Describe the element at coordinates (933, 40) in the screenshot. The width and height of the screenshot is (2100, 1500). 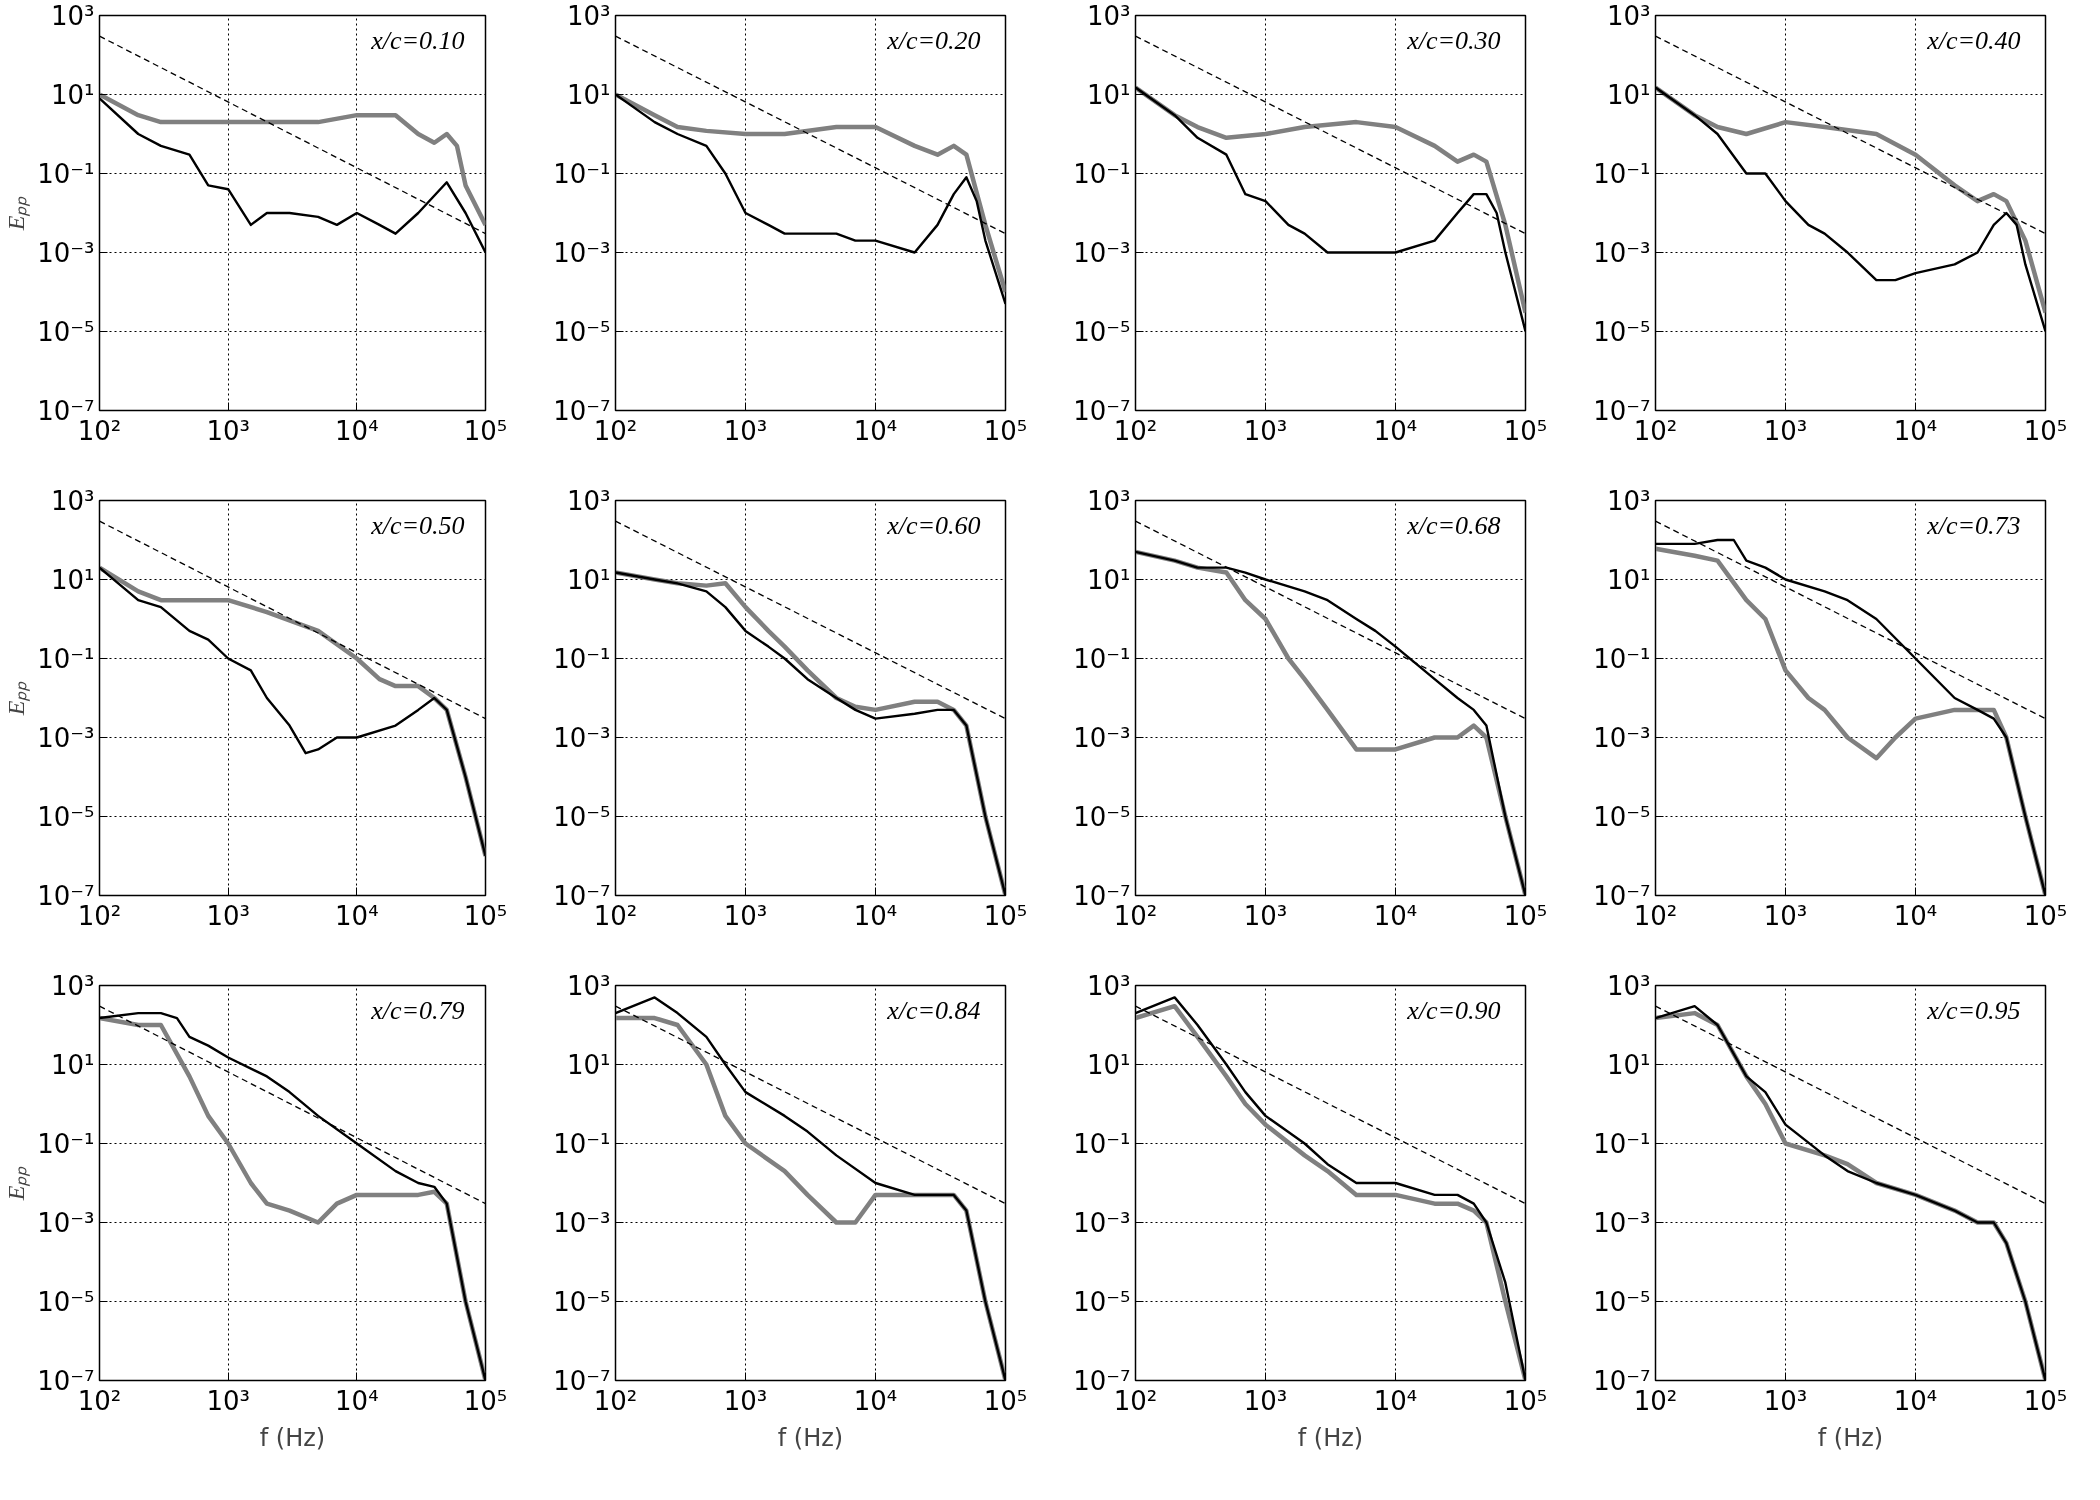
I see `annotation: x/c=0.20` at that location.